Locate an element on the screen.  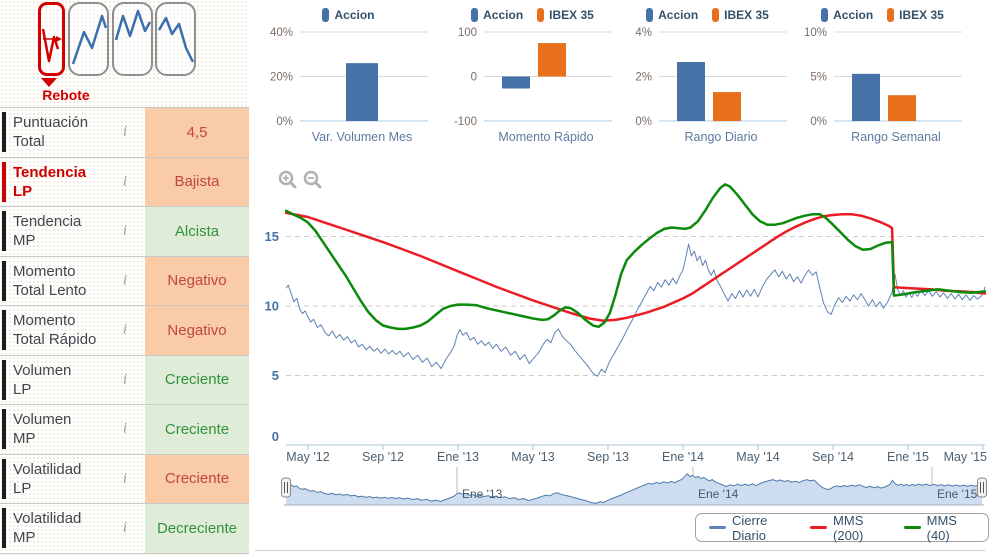
score-row: Momento Total Rápido i Negativo is located at coordinates (124, 331).